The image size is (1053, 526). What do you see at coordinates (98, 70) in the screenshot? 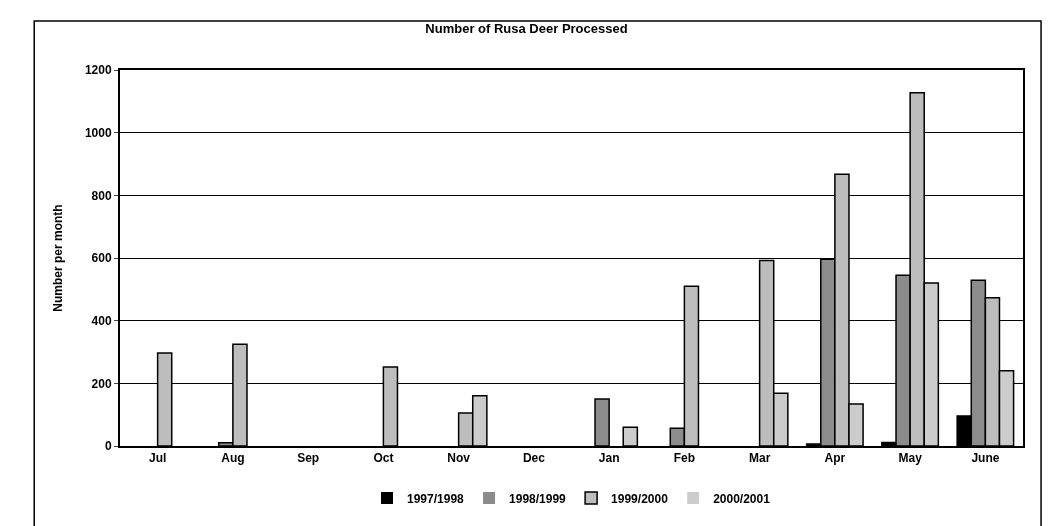
I see `y-tick-label: 1200` at bounding box center [98, 70].